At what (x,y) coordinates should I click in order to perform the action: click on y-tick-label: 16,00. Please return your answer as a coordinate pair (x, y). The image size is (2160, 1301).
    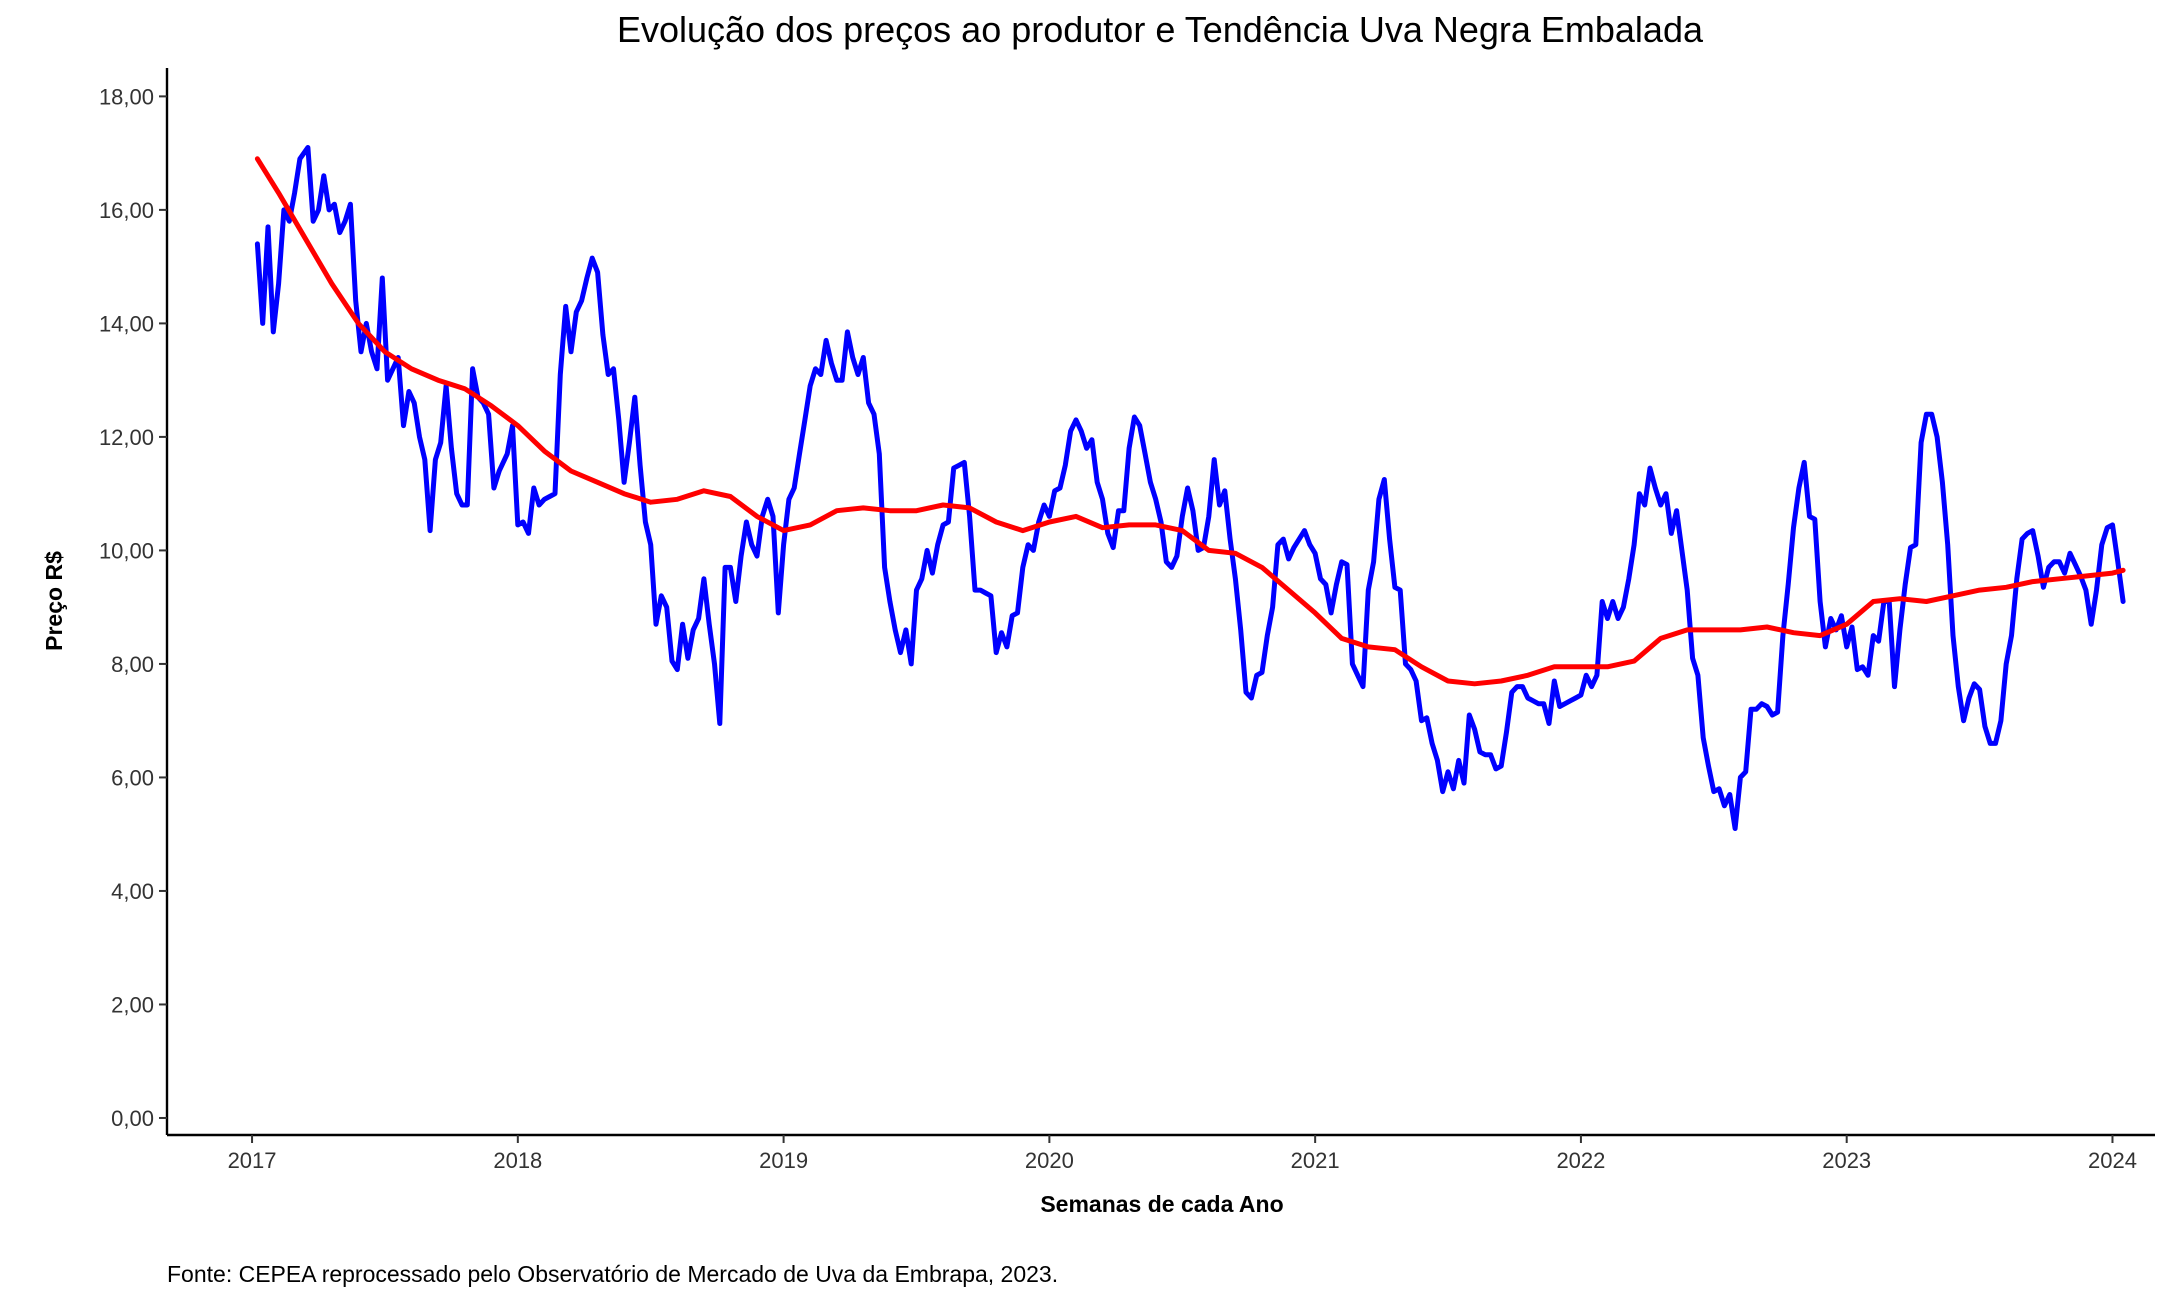
    Looking at the image, I should click on (126, 210).